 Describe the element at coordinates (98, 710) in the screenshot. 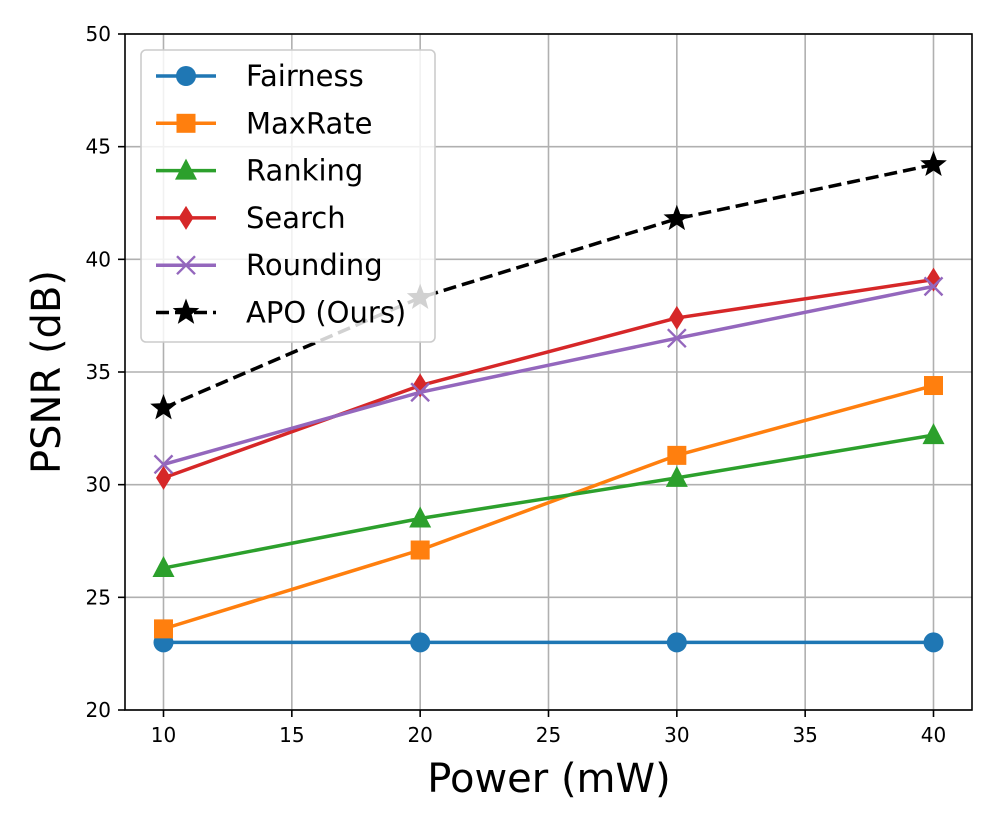

I see `y-tick-label: 20` at that location.